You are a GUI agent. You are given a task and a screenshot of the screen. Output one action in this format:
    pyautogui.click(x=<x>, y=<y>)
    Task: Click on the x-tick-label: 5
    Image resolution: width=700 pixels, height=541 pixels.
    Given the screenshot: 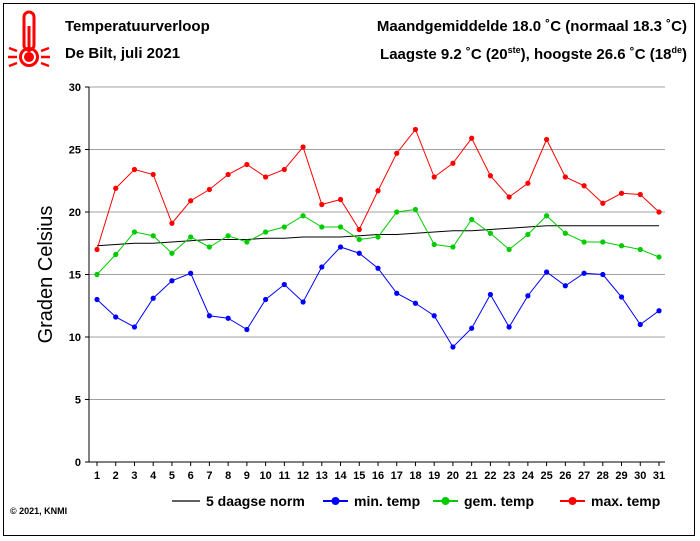 What is the action you would take?
    pyautogui.click(x=172, y=476)
    